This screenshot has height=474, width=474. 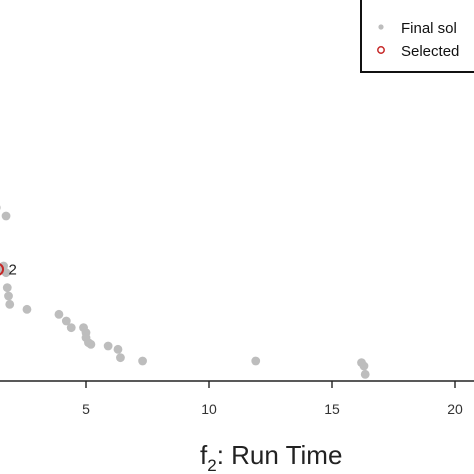 What do you see at coordinates (430, 51) in the screenshot?
I see `legend-selected-label: Selected` at bounding box center [430, 51].